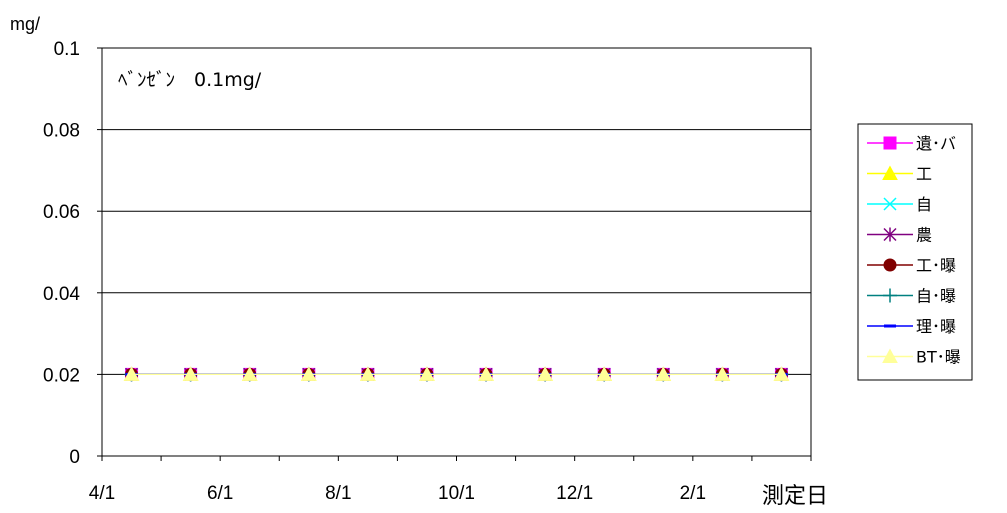  I want to click on legend-item: 自･曝, so click(911, 296).